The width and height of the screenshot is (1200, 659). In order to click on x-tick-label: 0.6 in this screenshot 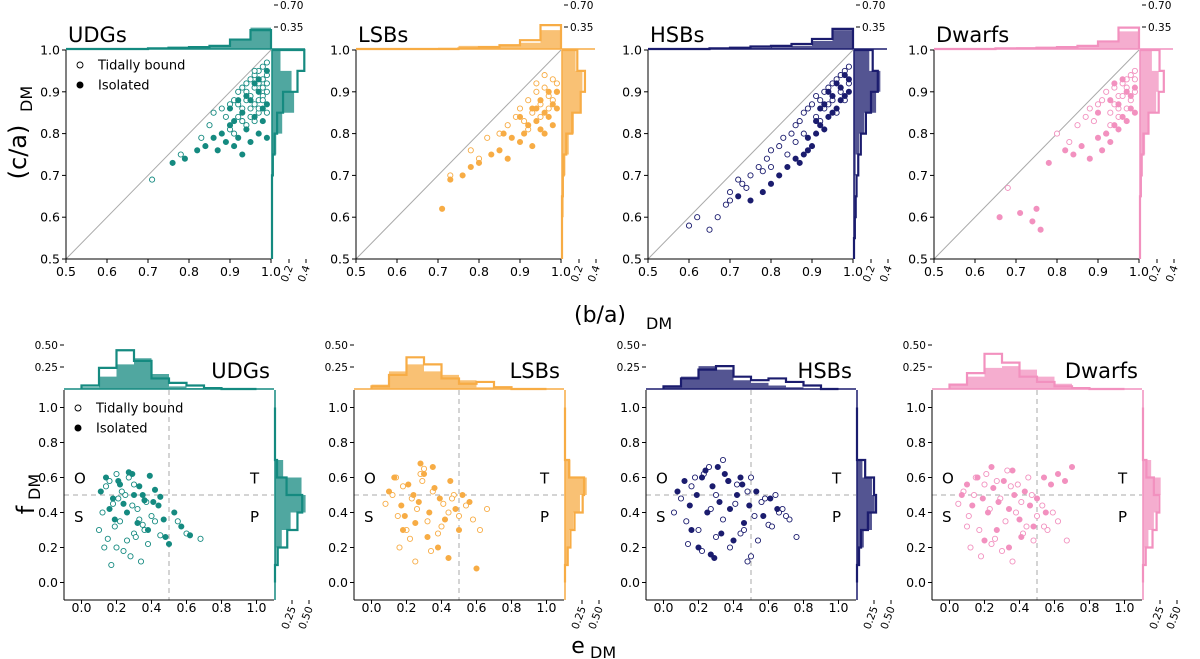, I will do `click(107, 271)`.